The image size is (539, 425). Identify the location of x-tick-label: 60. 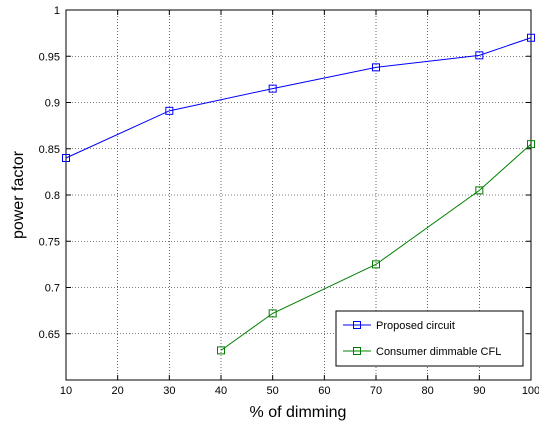
(324, 391).